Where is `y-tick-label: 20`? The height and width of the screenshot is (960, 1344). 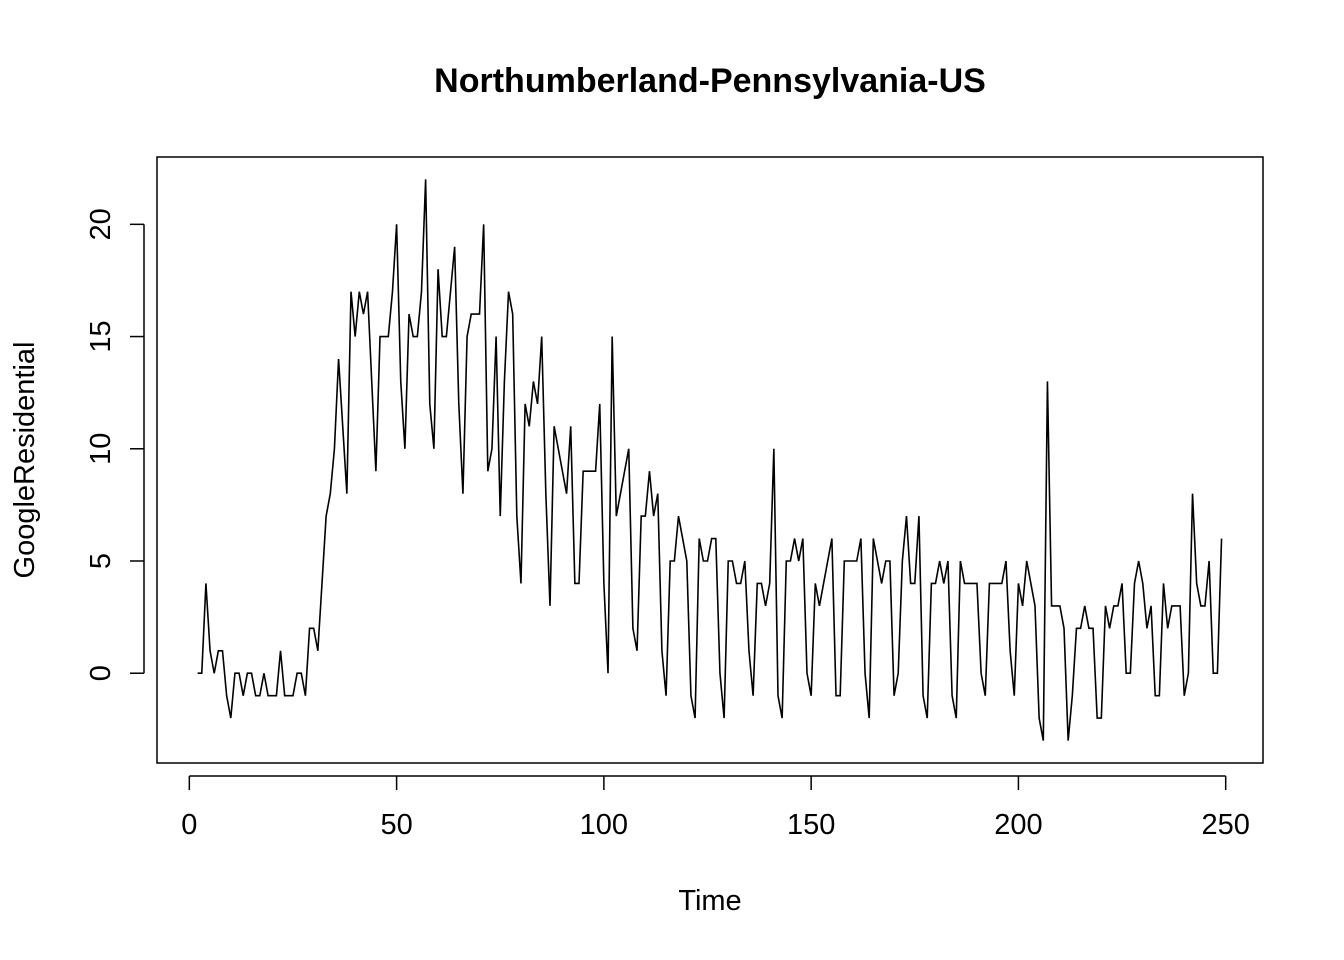 y-tick-label: 20 is located at coordinates (101, 224).